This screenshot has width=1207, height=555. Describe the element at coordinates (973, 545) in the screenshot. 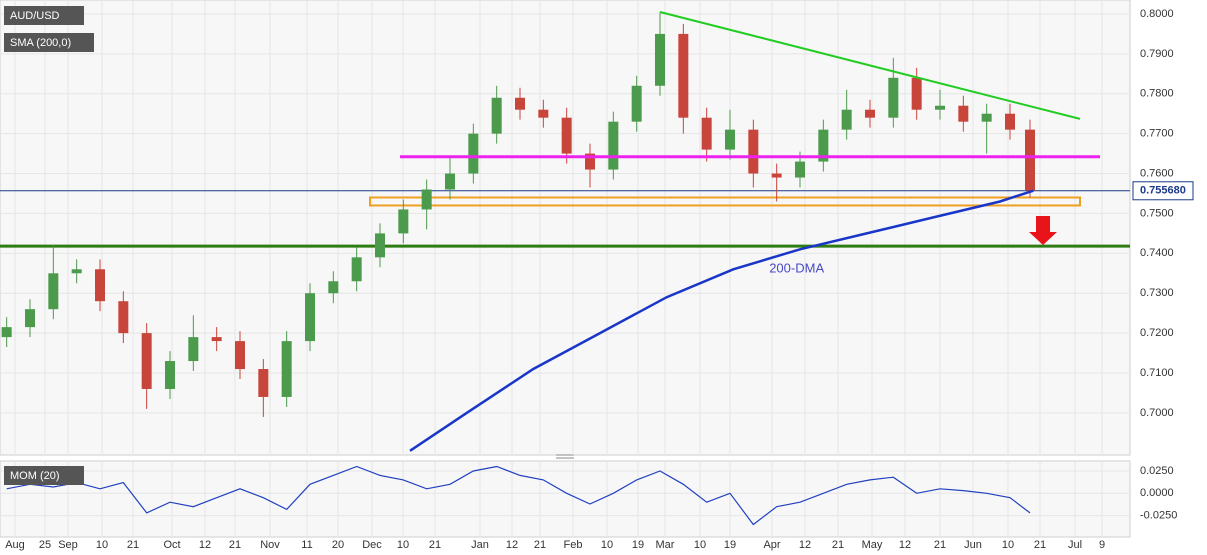

I see `x-tick-label: Jun` at that location.